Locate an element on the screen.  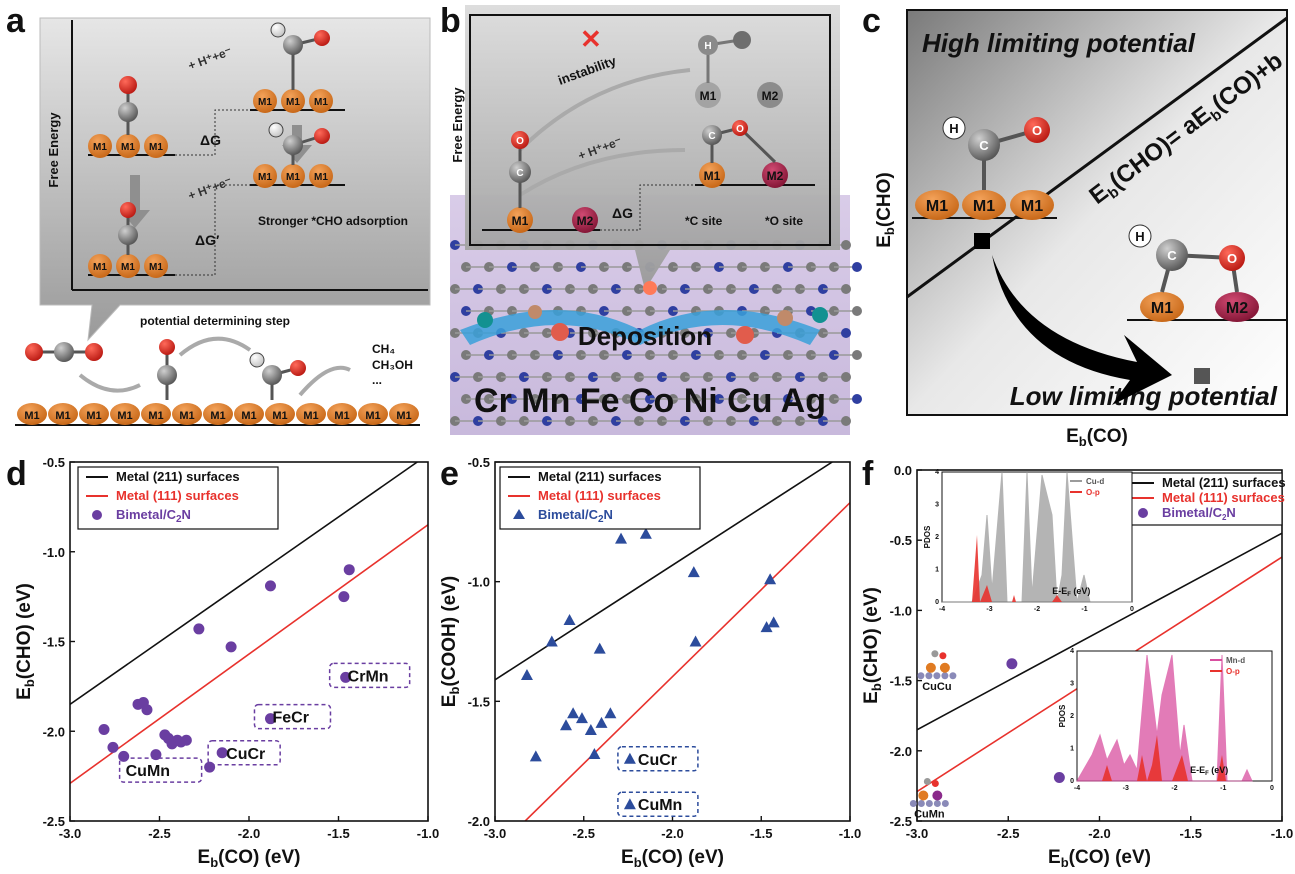
panel-c-molecule-left is located at coordinates (984, 168).